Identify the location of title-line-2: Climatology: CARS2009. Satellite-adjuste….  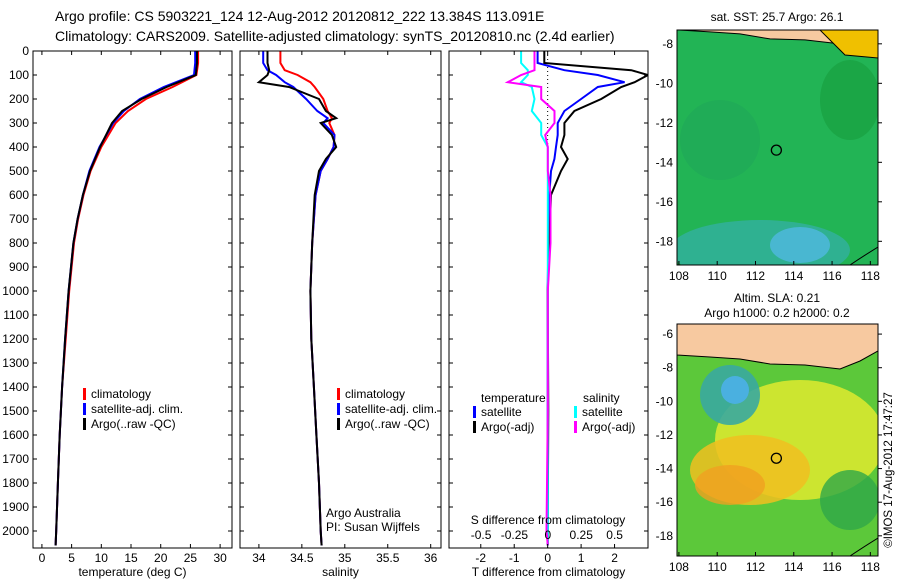
(335, 36).